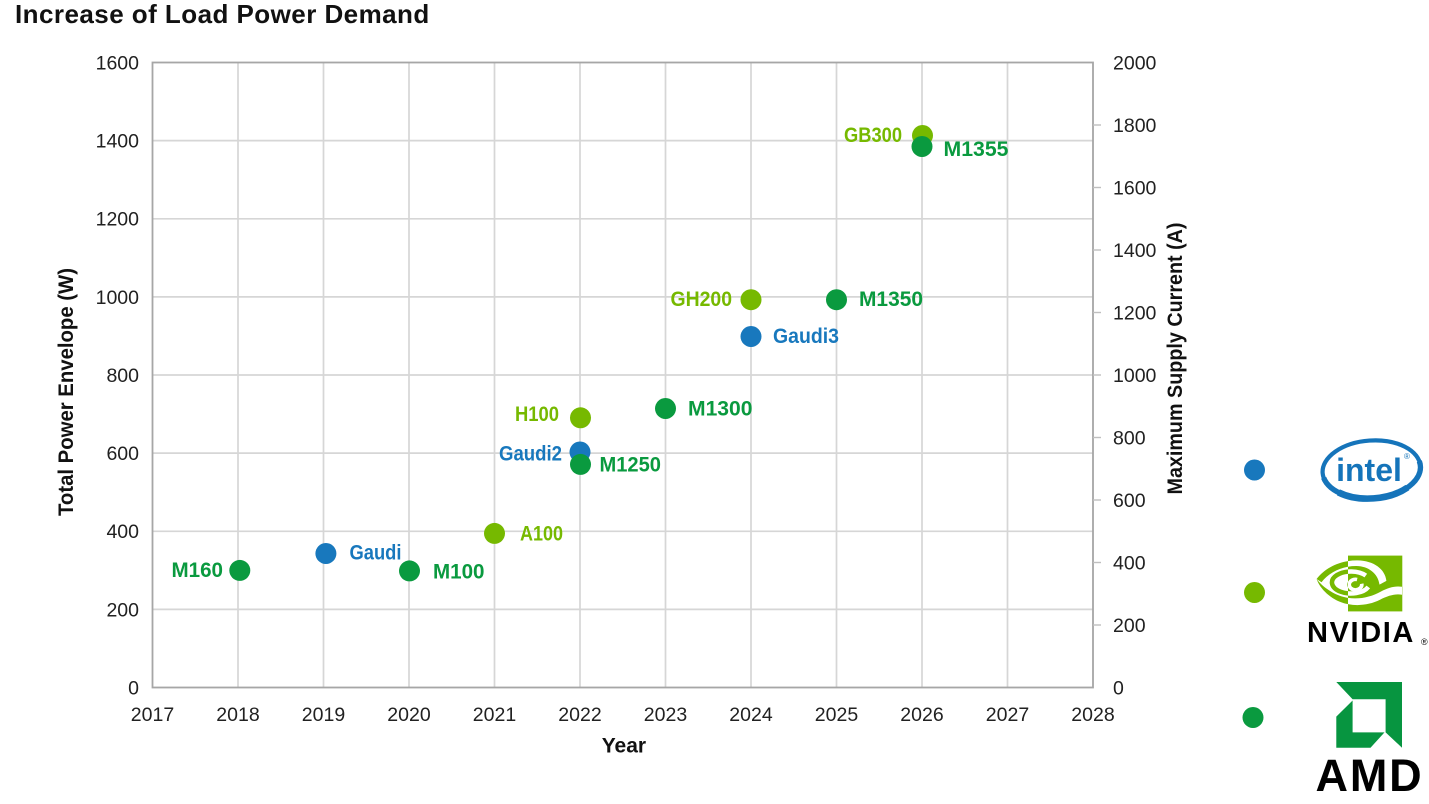 This screenshot has width=1429, height=804. I want to click on svg-text: intel, so click(1369, 470).